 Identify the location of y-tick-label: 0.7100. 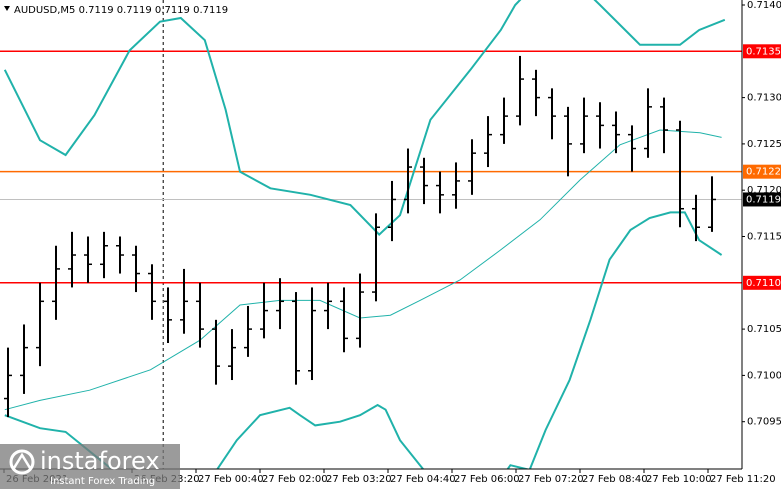
(764, 375).